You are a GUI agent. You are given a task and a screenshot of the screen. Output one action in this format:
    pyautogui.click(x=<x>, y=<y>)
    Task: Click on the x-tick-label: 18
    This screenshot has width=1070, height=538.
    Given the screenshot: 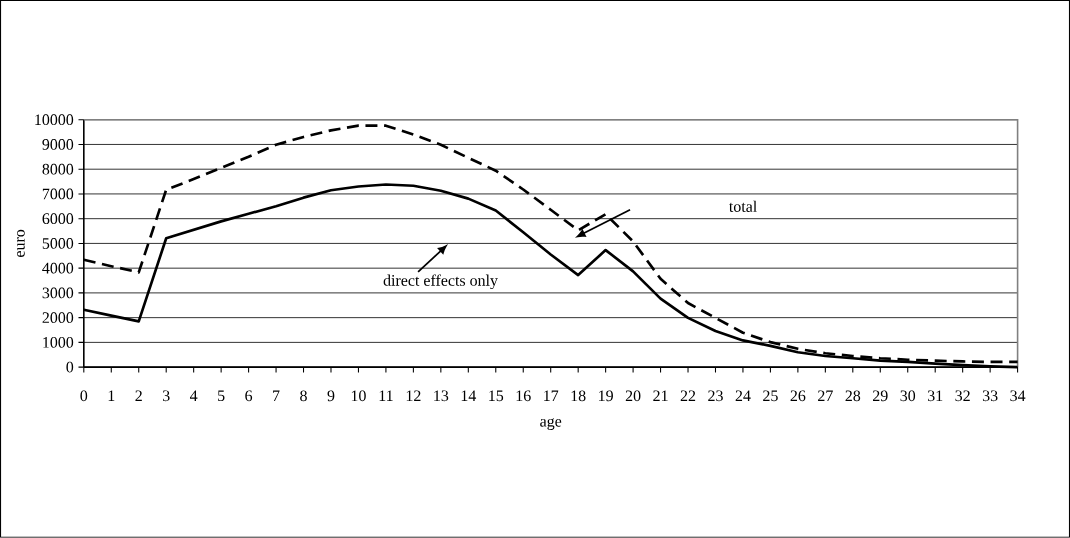 What is the action you would take?
    pyautogui.click(x=578, y=396)
    